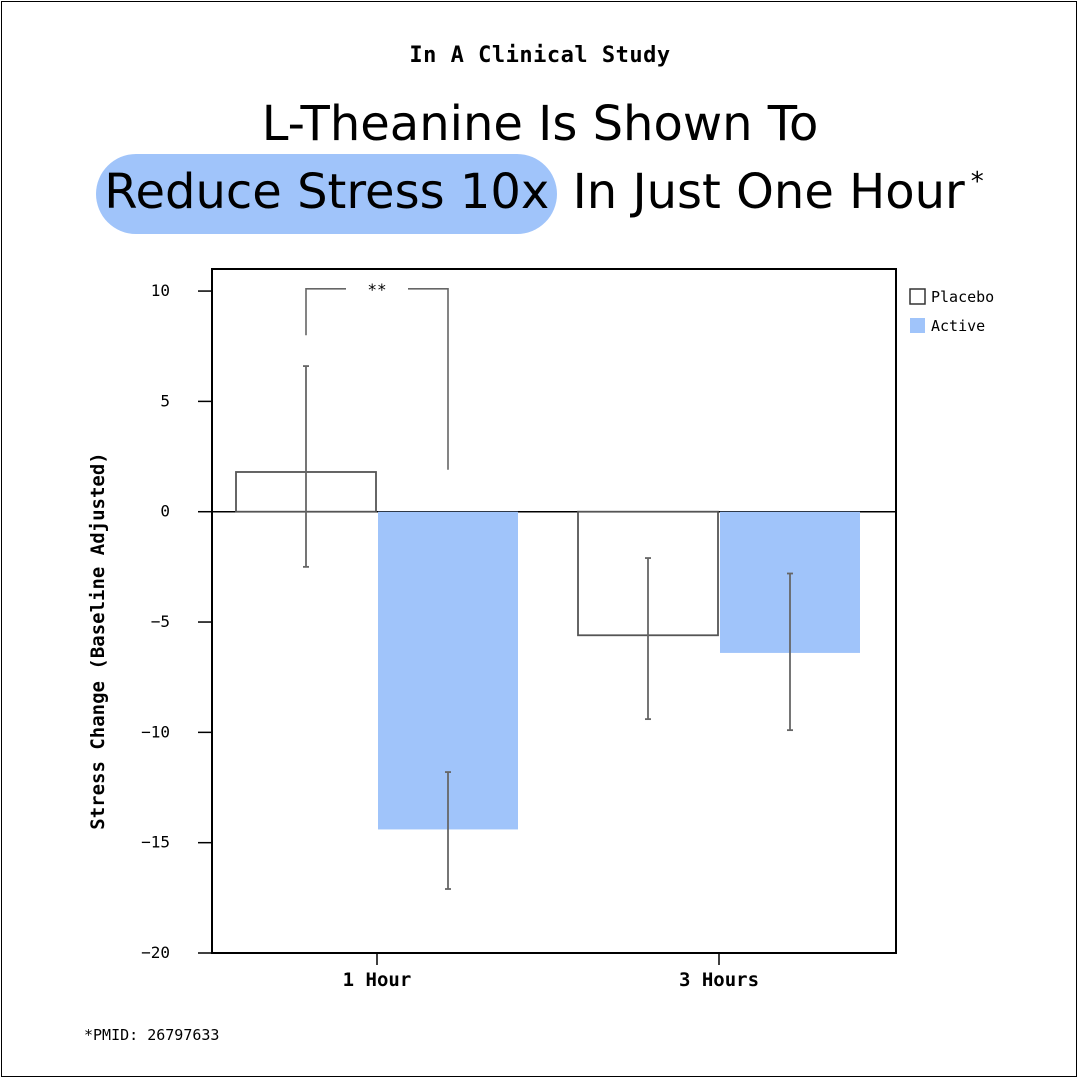 This screenshot has width=1080, height=1080. Describe the element at coordinates (977, 182) in the screenshot. I see `headline-asterisk: *` at that location.